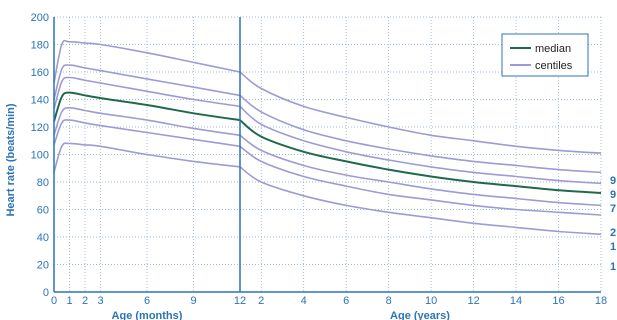  What do you see at coordinates (40, 128) in the screenshot?
I see `y-tick-label: 120` at bounding box center [40, 128].